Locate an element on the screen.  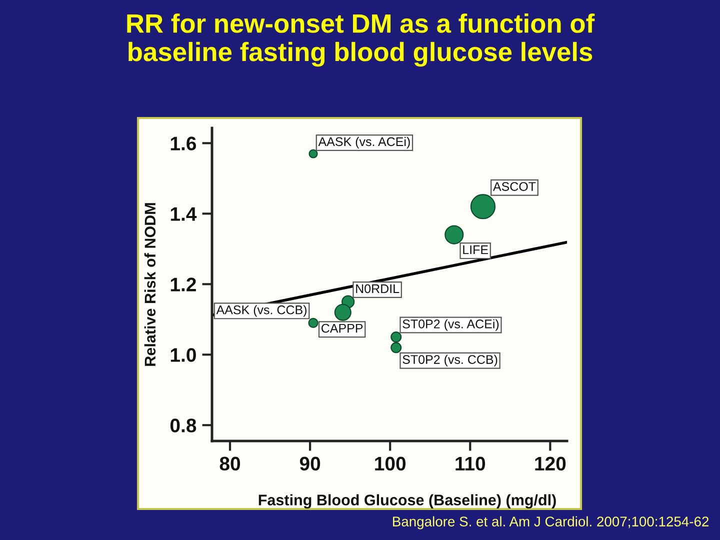
x-tick-label: 120 is located at coordinates (550, 463).